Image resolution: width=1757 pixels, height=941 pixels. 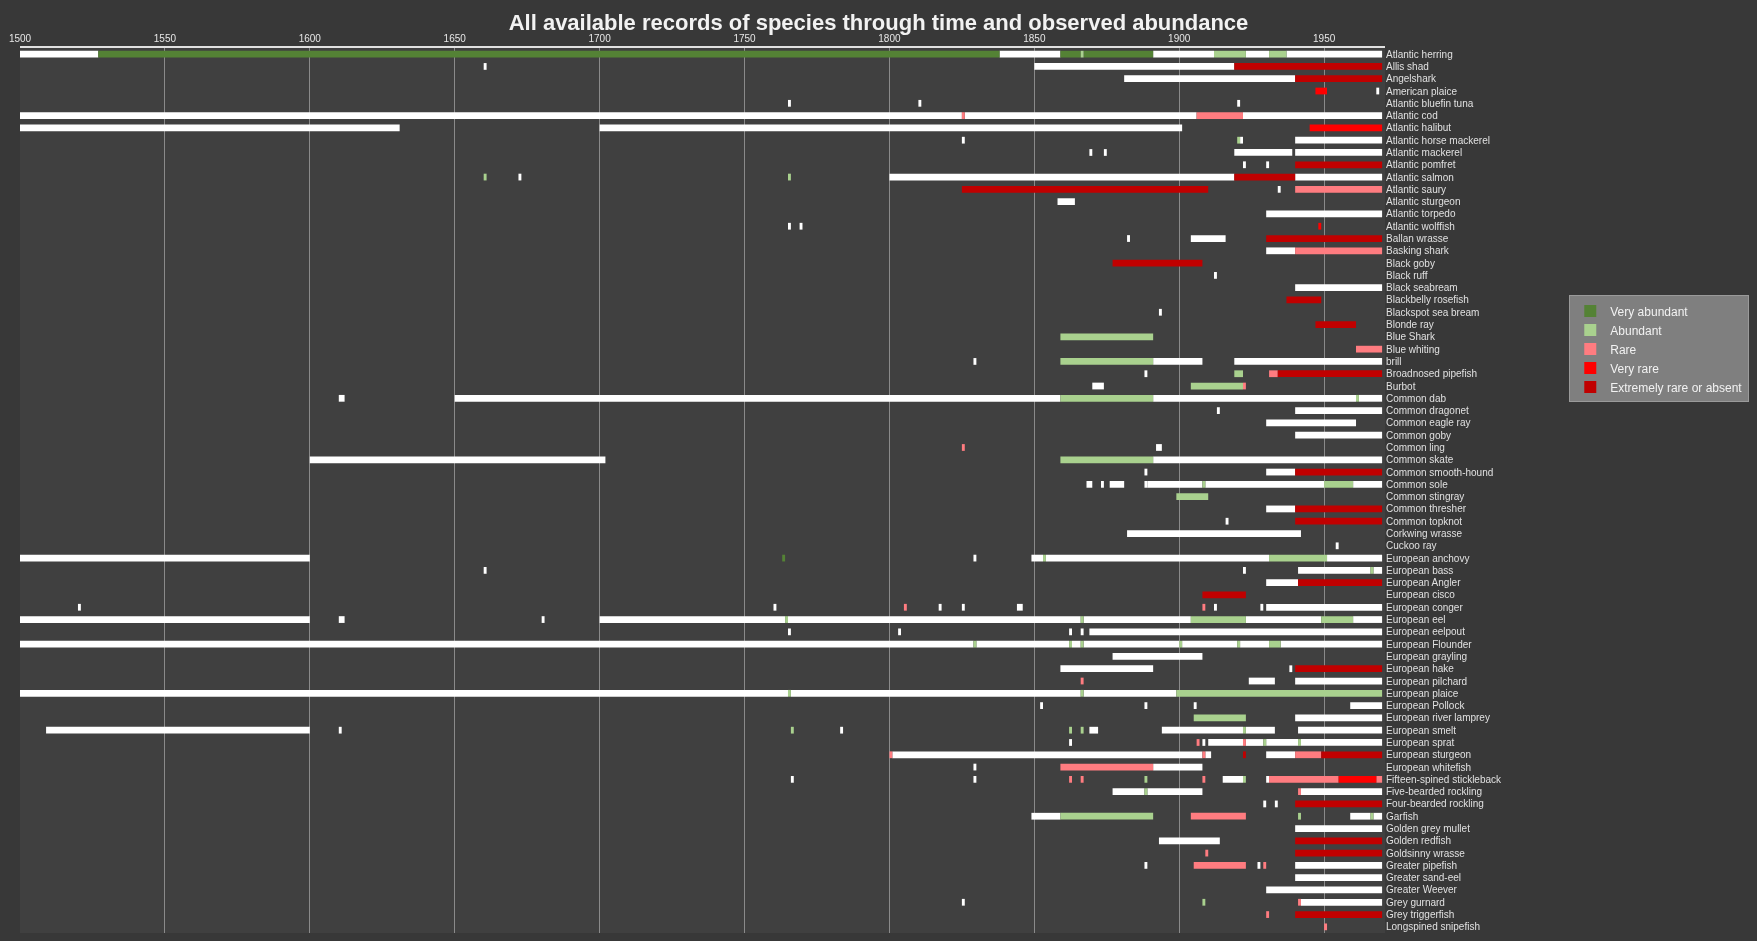 What do you see at coordinates (1420, 669) in the screenshot?
I see `y-tick-label: European hake` at bounding box center [1420, 669].